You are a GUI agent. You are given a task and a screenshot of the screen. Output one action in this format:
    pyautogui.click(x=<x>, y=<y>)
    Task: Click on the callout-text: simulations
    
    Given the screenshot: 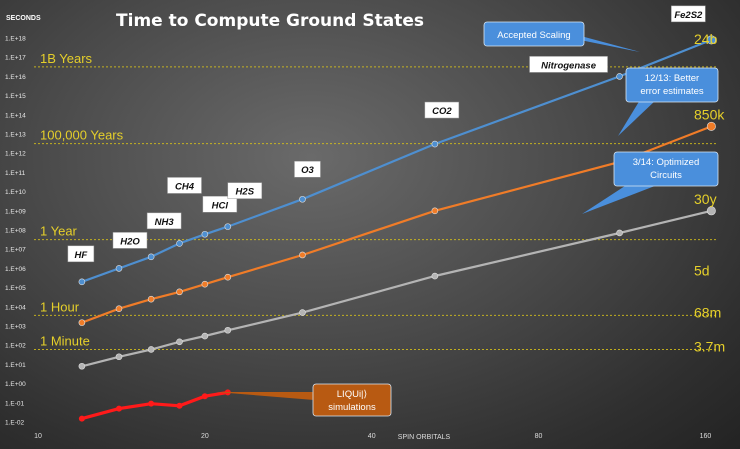 What is the action you would take?
    pyautogui.click(x=352, y=407)
    